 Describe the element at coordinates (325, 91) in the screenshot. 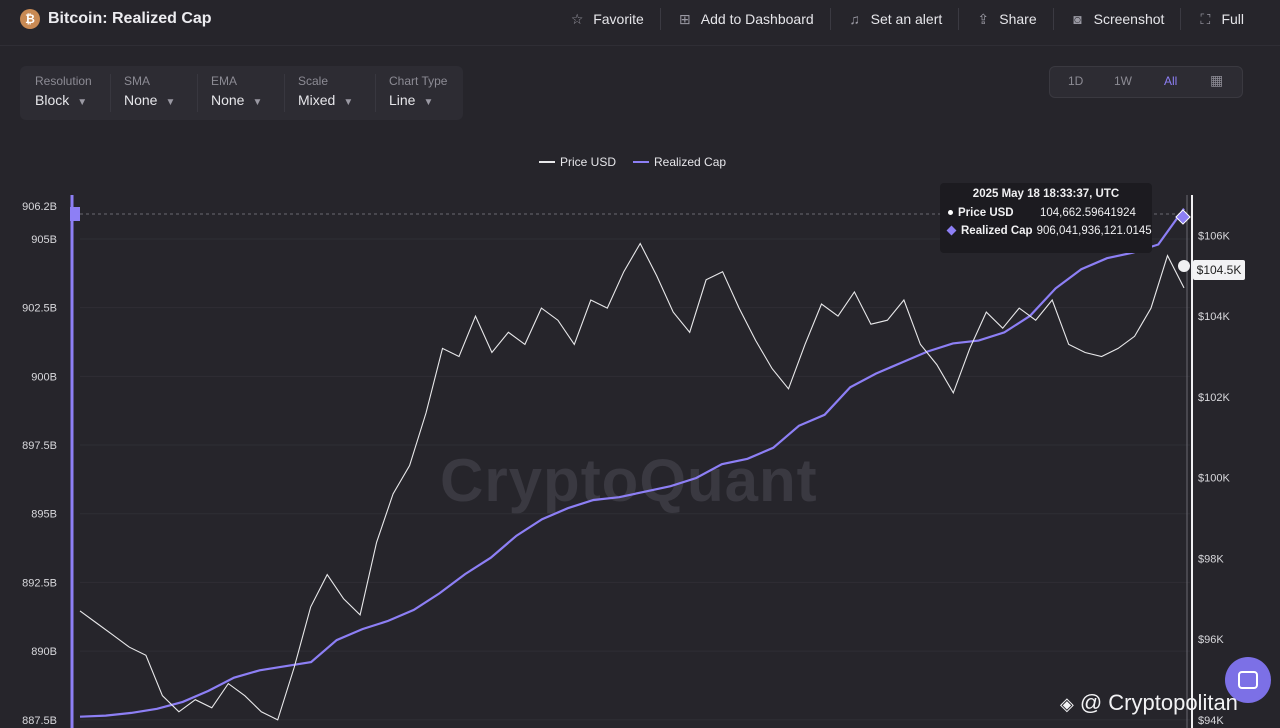

I see `scale-select: Scale Mixed ▼` at that location.